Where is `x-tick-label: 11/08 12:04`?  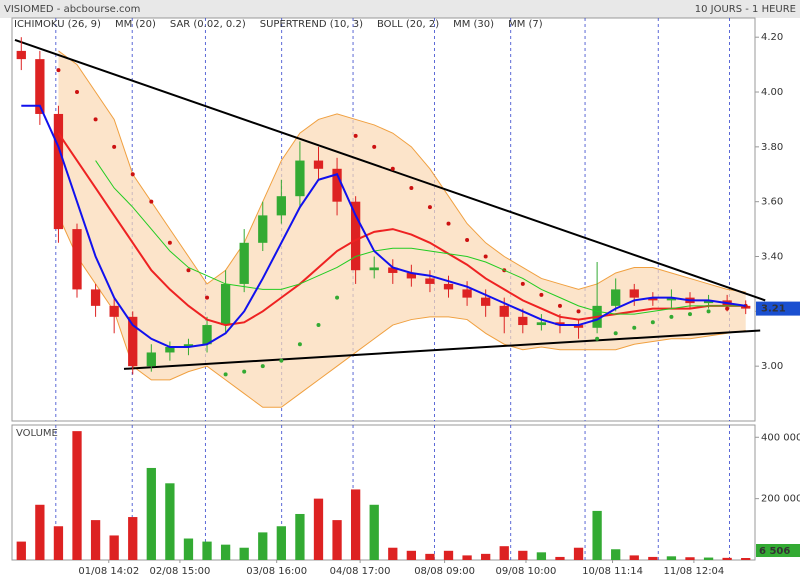 x-tick-label: 11/08 12:04 is located at coordinates (693, 571).